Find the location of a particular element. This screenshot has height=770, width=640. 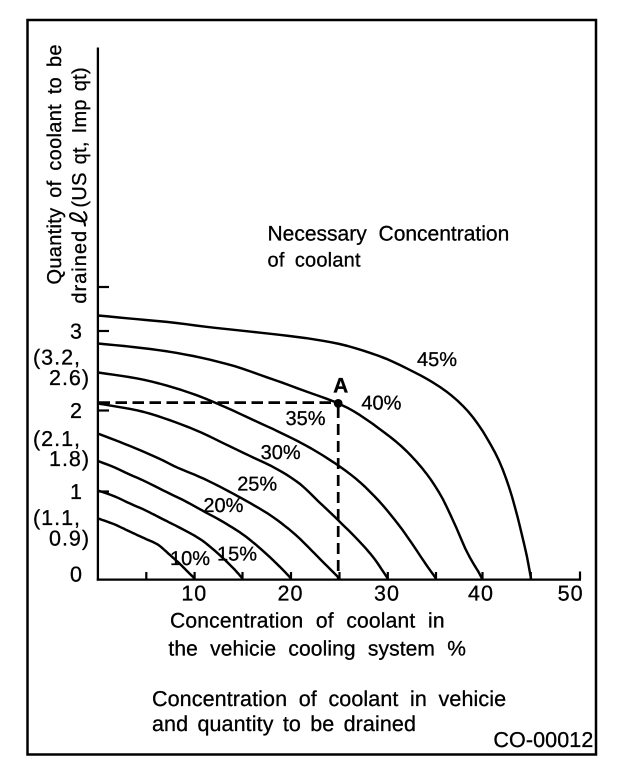

svg-text: 15% is located at coordinates (237, 555).